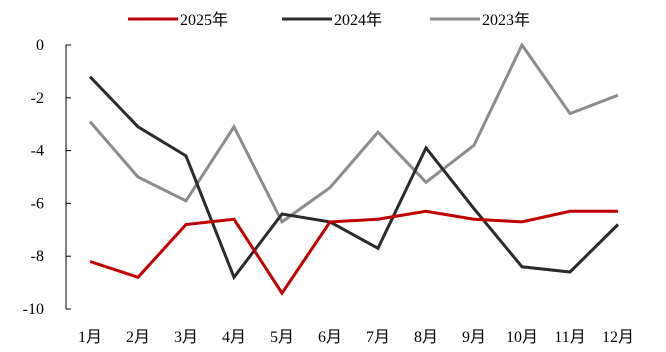 This screenshot has width=666, height=352. Describe the element at coordinates (90, 337) in the screenshot. I see `x-tick-label: 1月` at that location.